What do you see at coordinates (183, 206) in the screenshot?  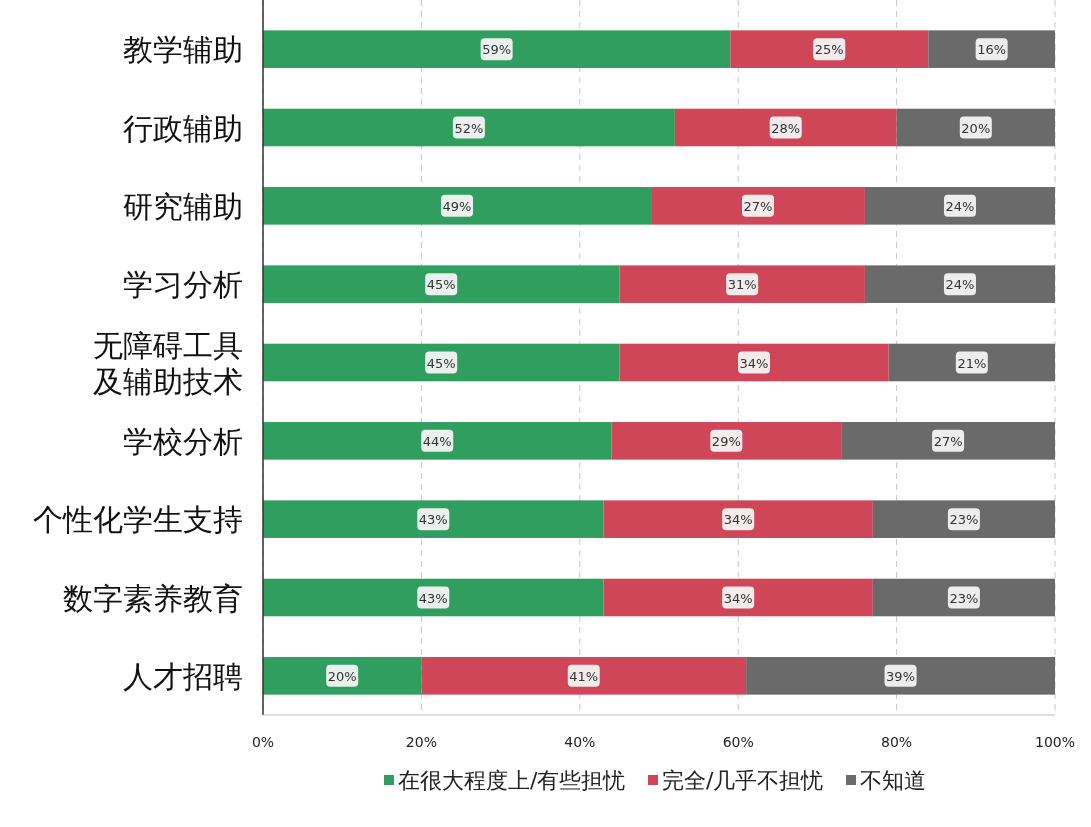 I see `y-tick-label: 研究辅助` at bounding box center [183, 206].